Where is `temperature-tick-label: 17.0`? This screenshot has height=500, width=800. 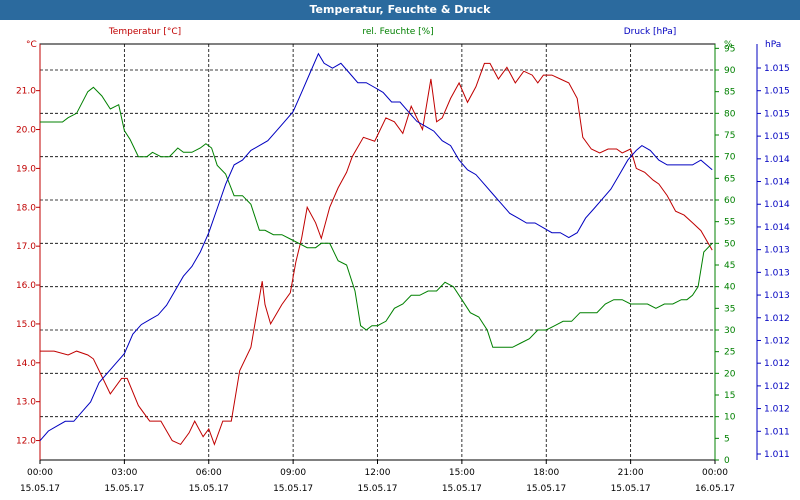 temperature-tick-label: 17.0 is located at coordinates (26, 247).